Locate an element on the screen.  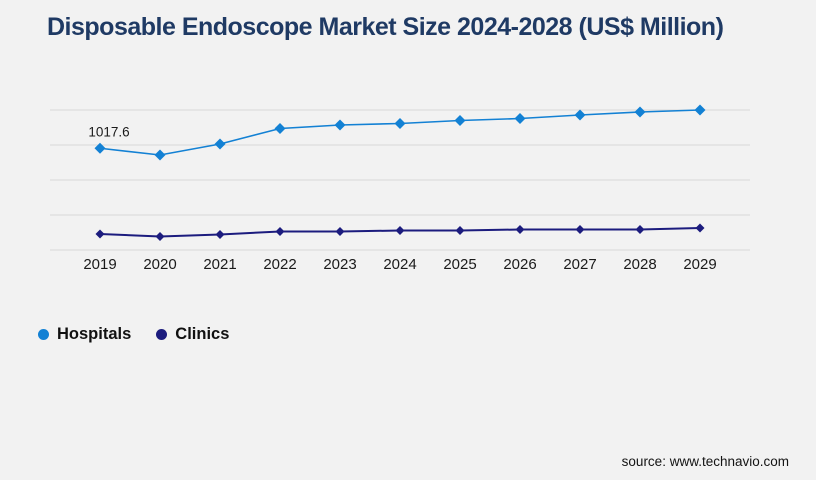
x-axis-label: 2026 is located at coordinates (519, 264).